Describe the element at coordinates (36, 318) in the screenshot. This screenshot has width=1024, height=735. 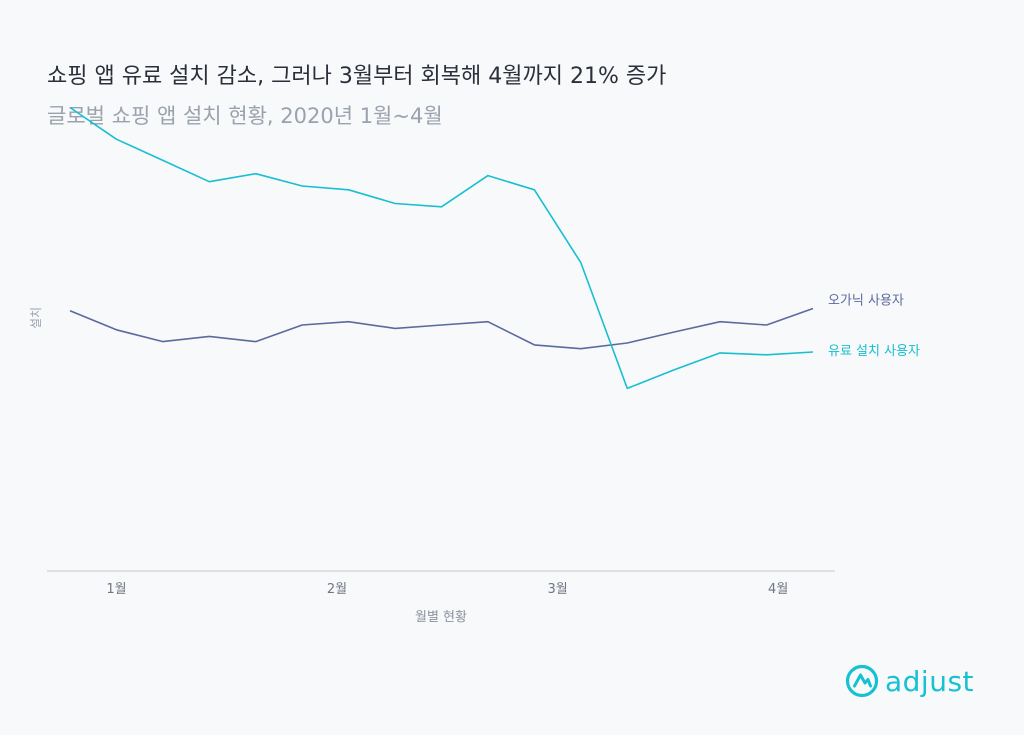
I see `y-axis-label: 설치` at that location.